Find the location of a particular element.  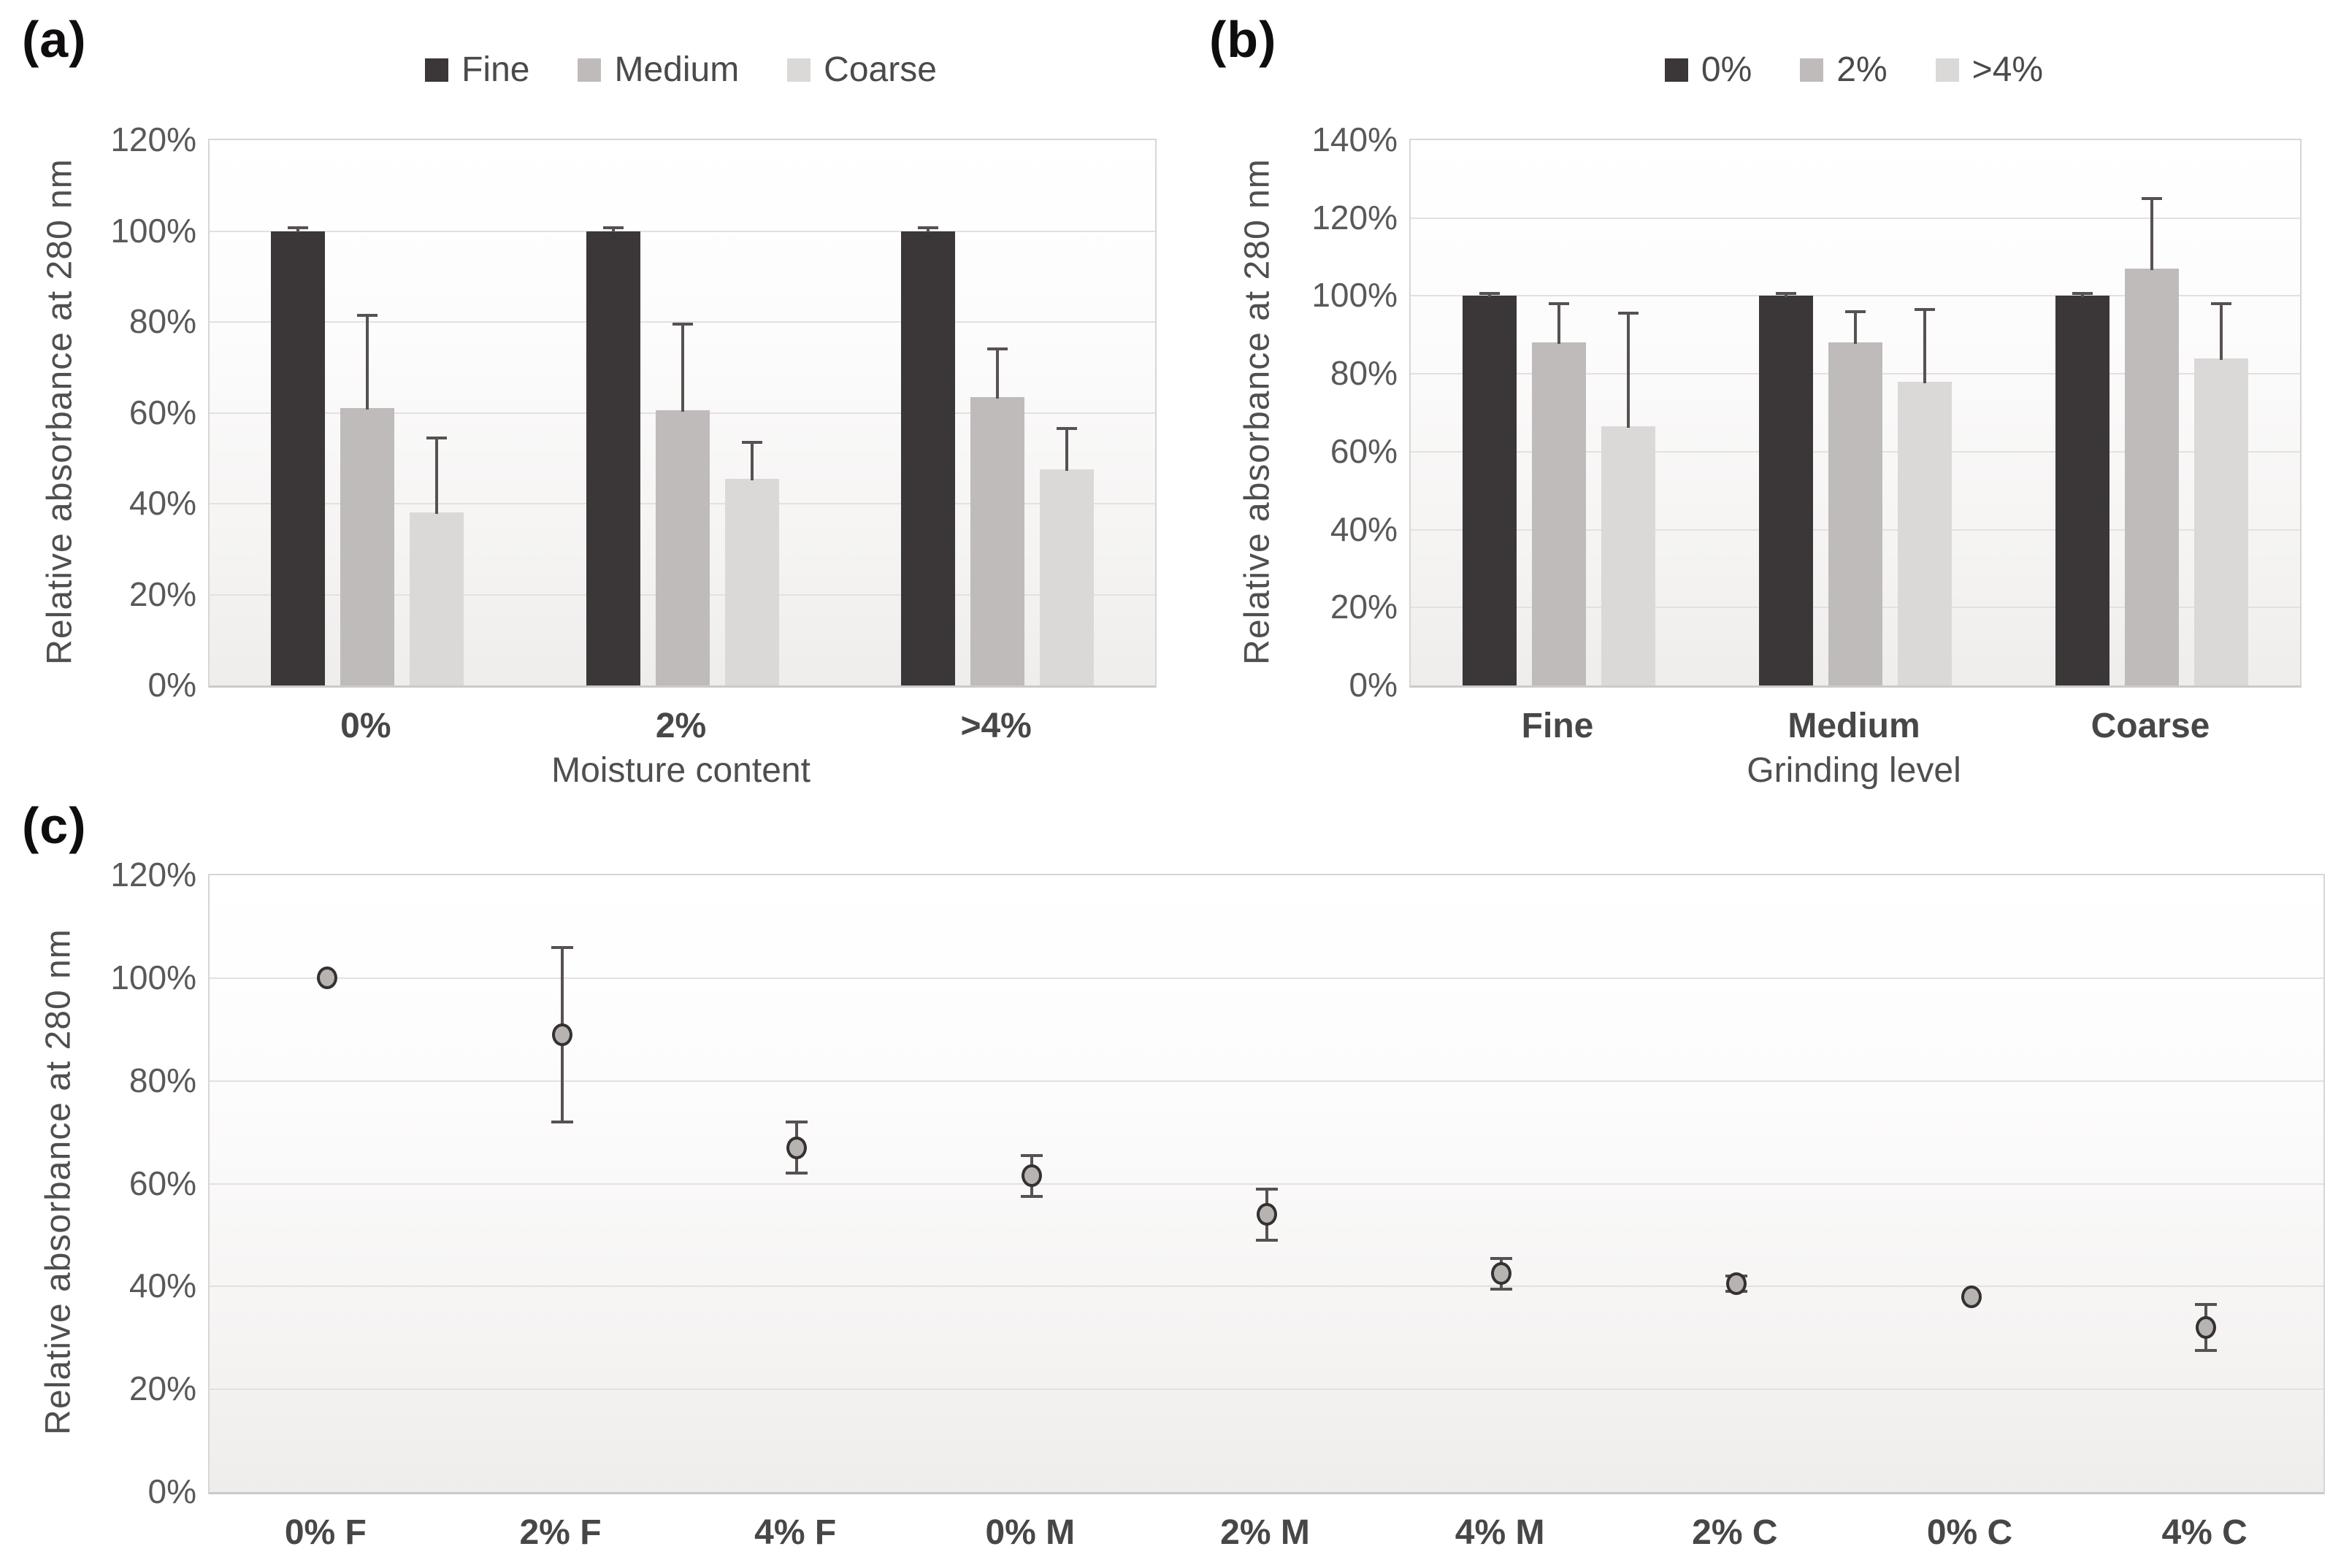

plot-area-b is located at coordinates (1855, 414).